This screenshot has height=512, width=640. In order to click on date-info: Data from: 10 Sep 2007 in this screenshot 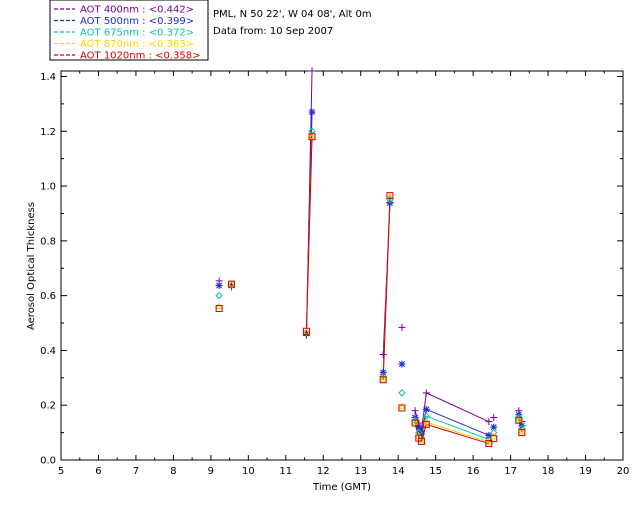, I will do `click(273, 31)`.